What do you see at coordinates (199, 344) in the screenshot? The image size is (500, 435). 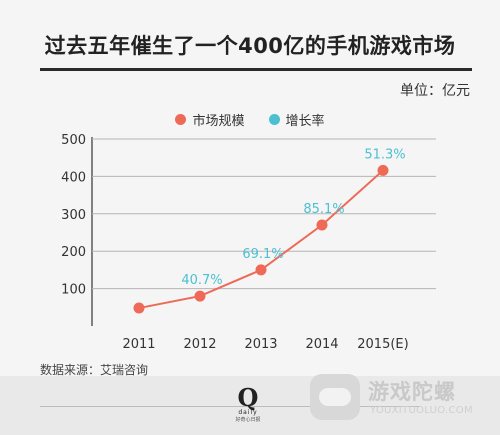 I see `x-tick-label: 2012` at bounding box center [199, 344].